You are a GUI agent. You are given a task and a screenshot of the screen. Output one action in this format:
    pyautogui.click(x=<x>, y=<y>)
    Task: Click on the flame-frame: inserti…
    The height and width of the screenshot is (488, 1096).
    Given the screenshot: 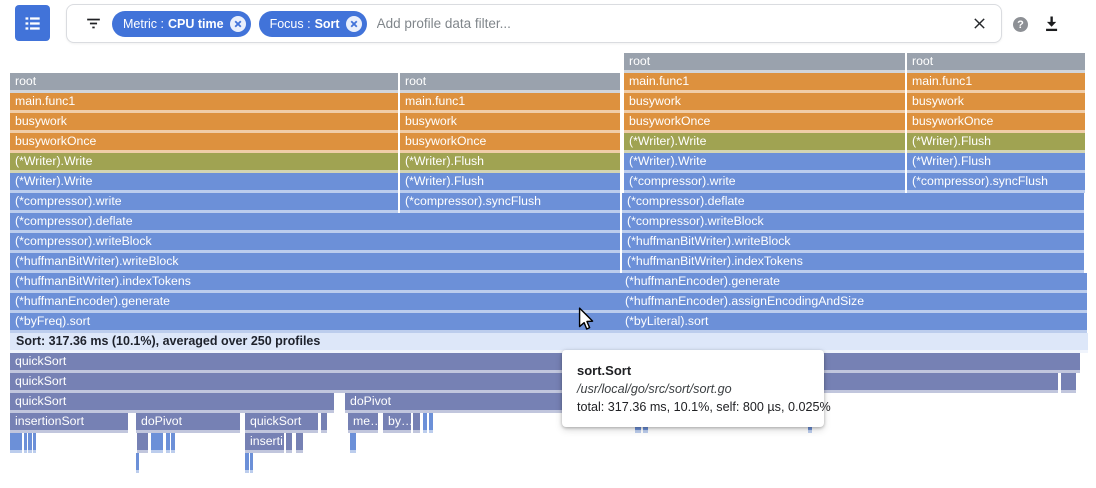 What is the action you would take?
    pyautogui.click(x=264, y=443)
    